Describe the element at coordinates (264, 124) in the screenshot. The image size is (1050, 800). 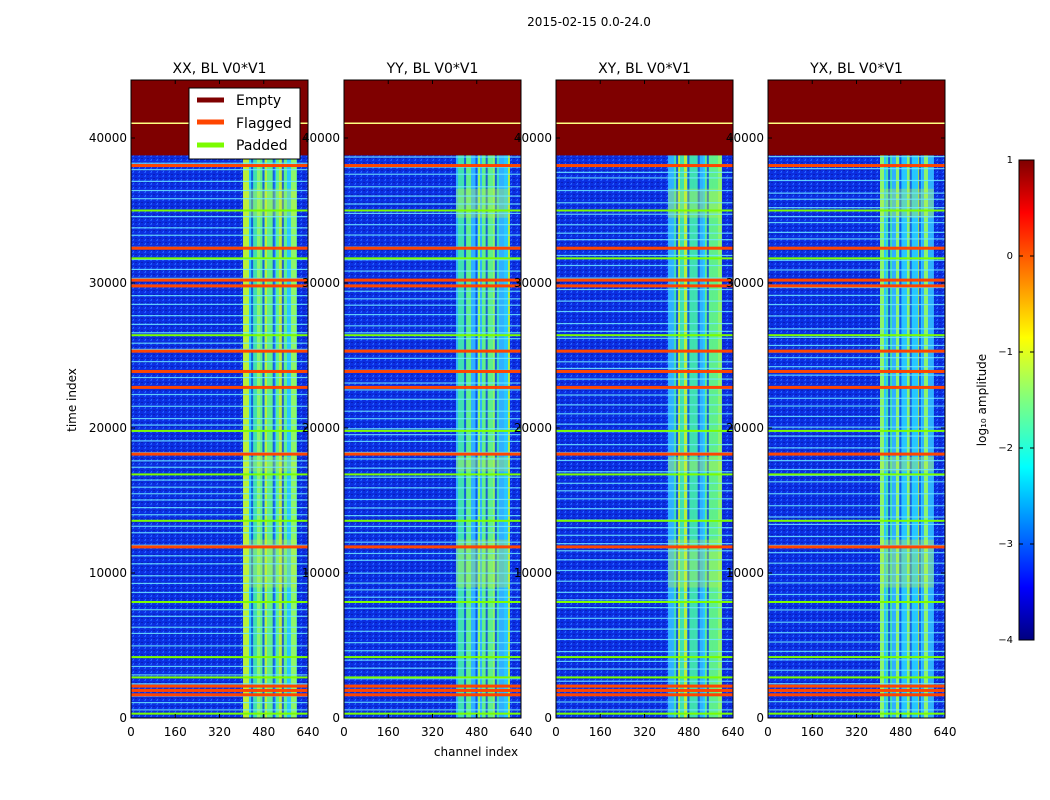
I see `legend-label-flagged: Flagged` at that location.